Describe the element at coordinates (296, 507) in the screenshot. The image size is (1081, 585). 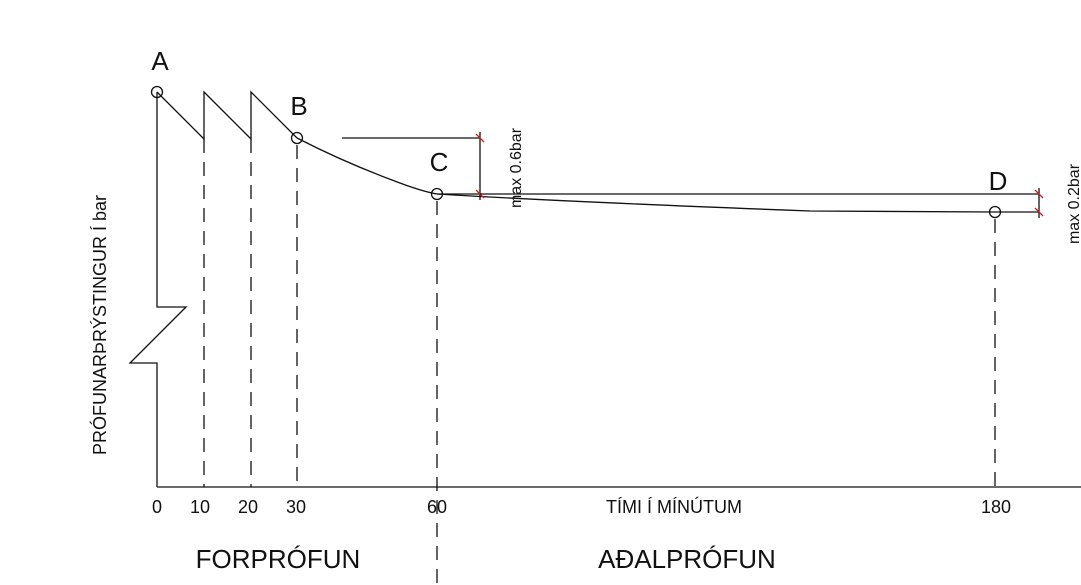
I see `x-tick-30: 30` at that location.